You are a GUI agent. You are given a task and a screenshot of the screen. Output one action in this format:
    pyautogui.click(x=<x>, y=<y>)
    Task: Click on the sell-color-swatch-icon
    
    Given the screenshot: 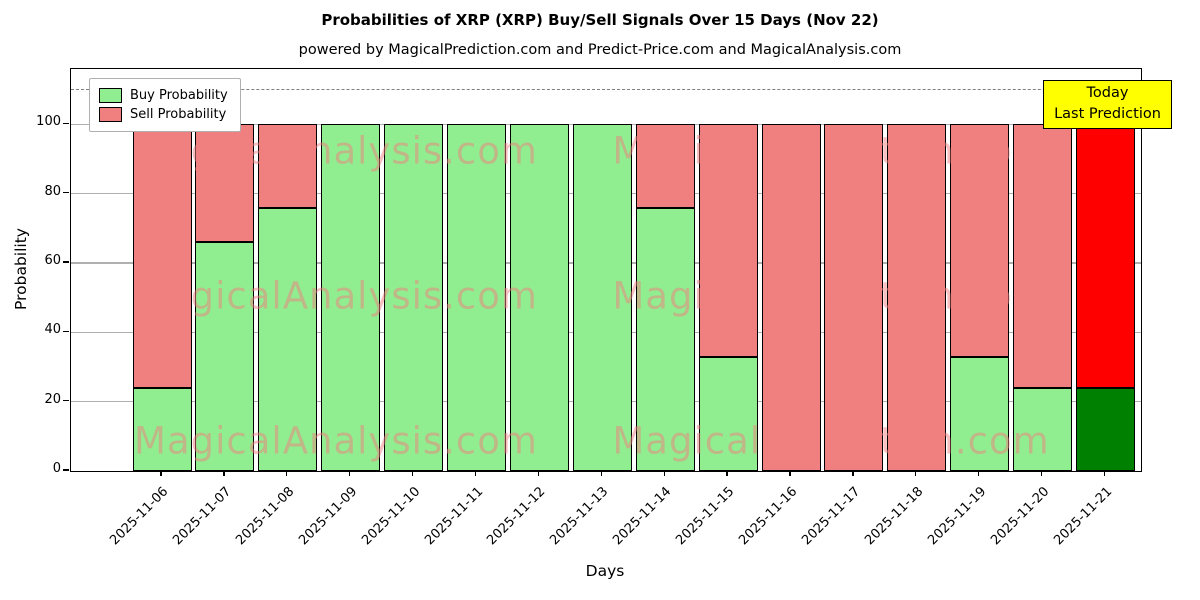 What is the action you would take?
    pyautogui.click(x=110, y=114)
    